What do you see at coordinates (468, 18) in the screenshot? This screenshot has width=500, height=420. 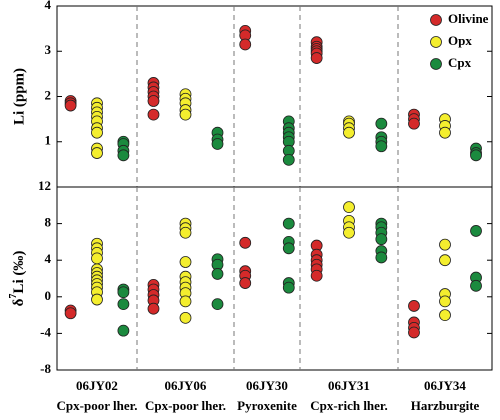 I see `legend-label: Olivine` at bounding box center [468, 18].